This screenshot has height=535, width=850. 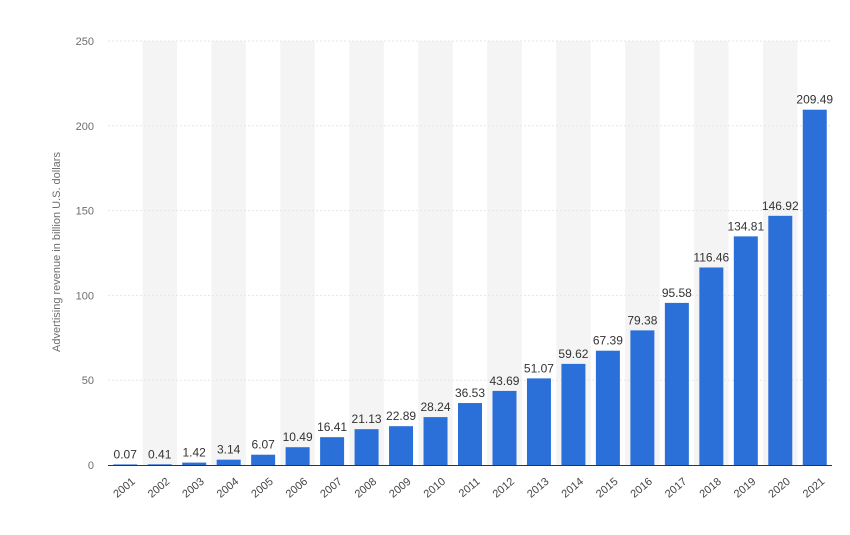 What do you see at coordinates (297, 488) in the screenshot?
I see `x-tick-label: 2006` at bounding box center [297, 488].